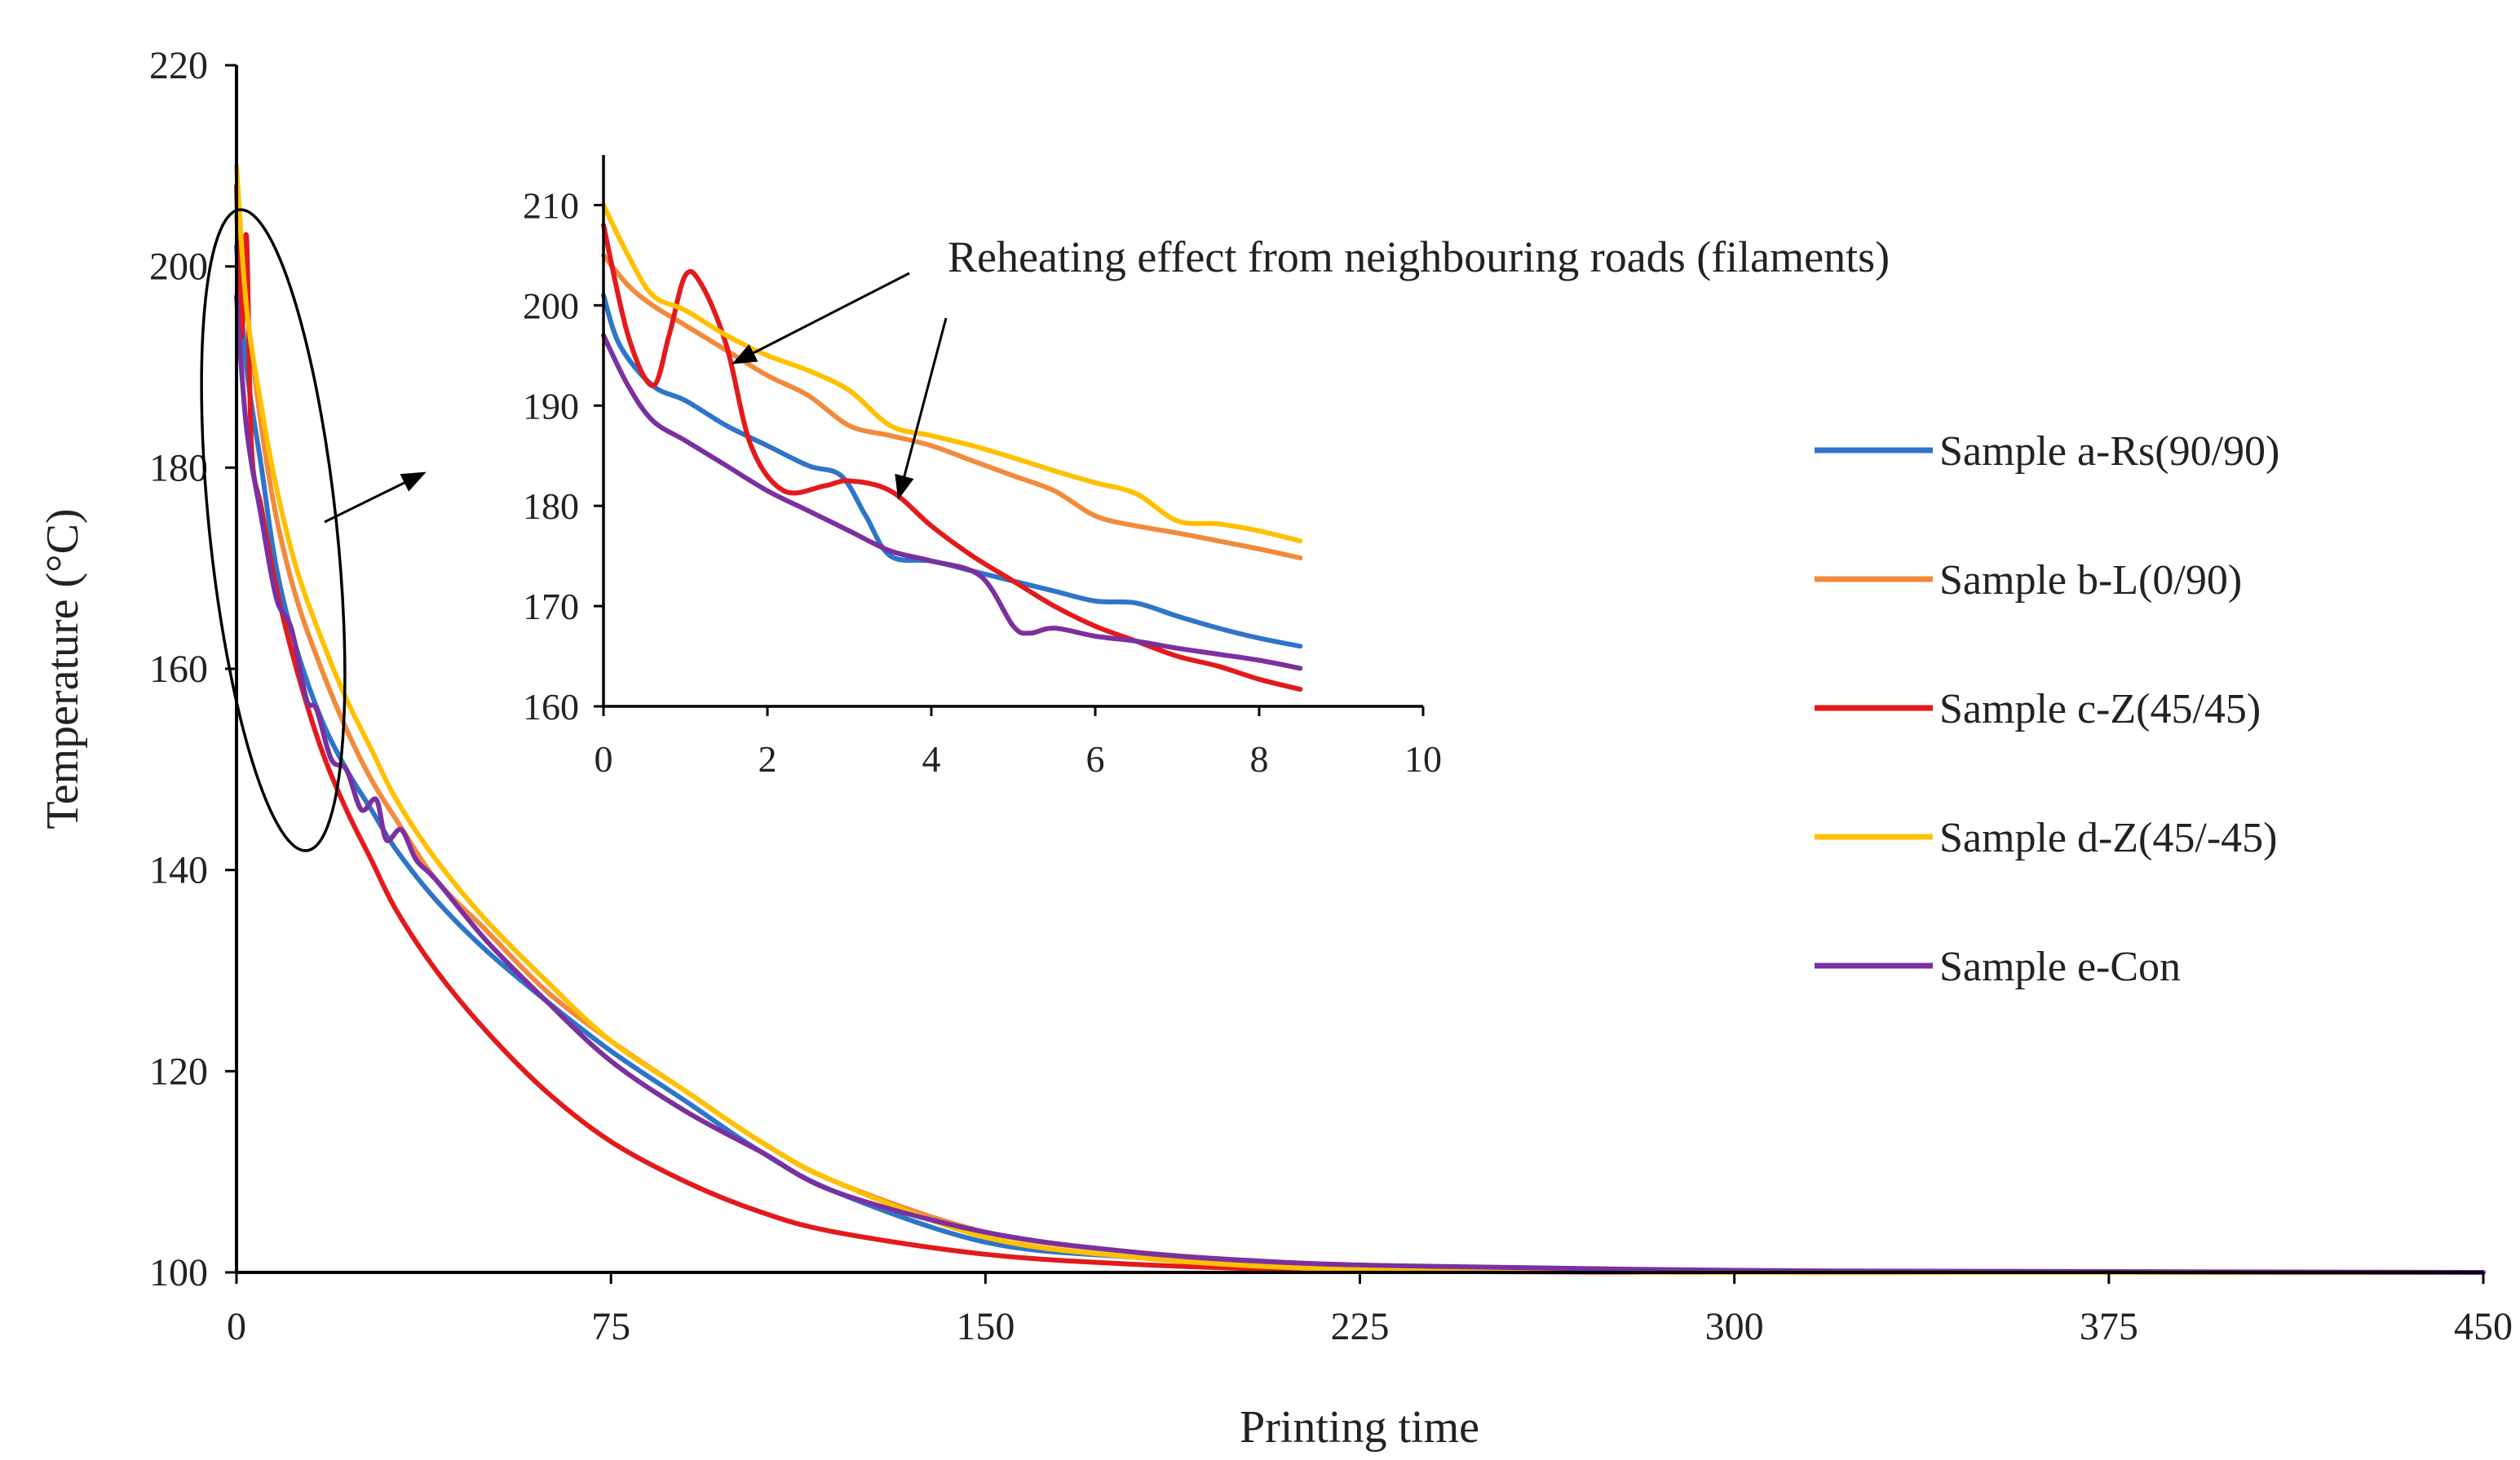 Image resolution: width=2520 pixels, height=1460 pixels. Describe the element at coordinates (551, 707) in the screenshot. I see `inset-y-tick-label: 160` at that location.